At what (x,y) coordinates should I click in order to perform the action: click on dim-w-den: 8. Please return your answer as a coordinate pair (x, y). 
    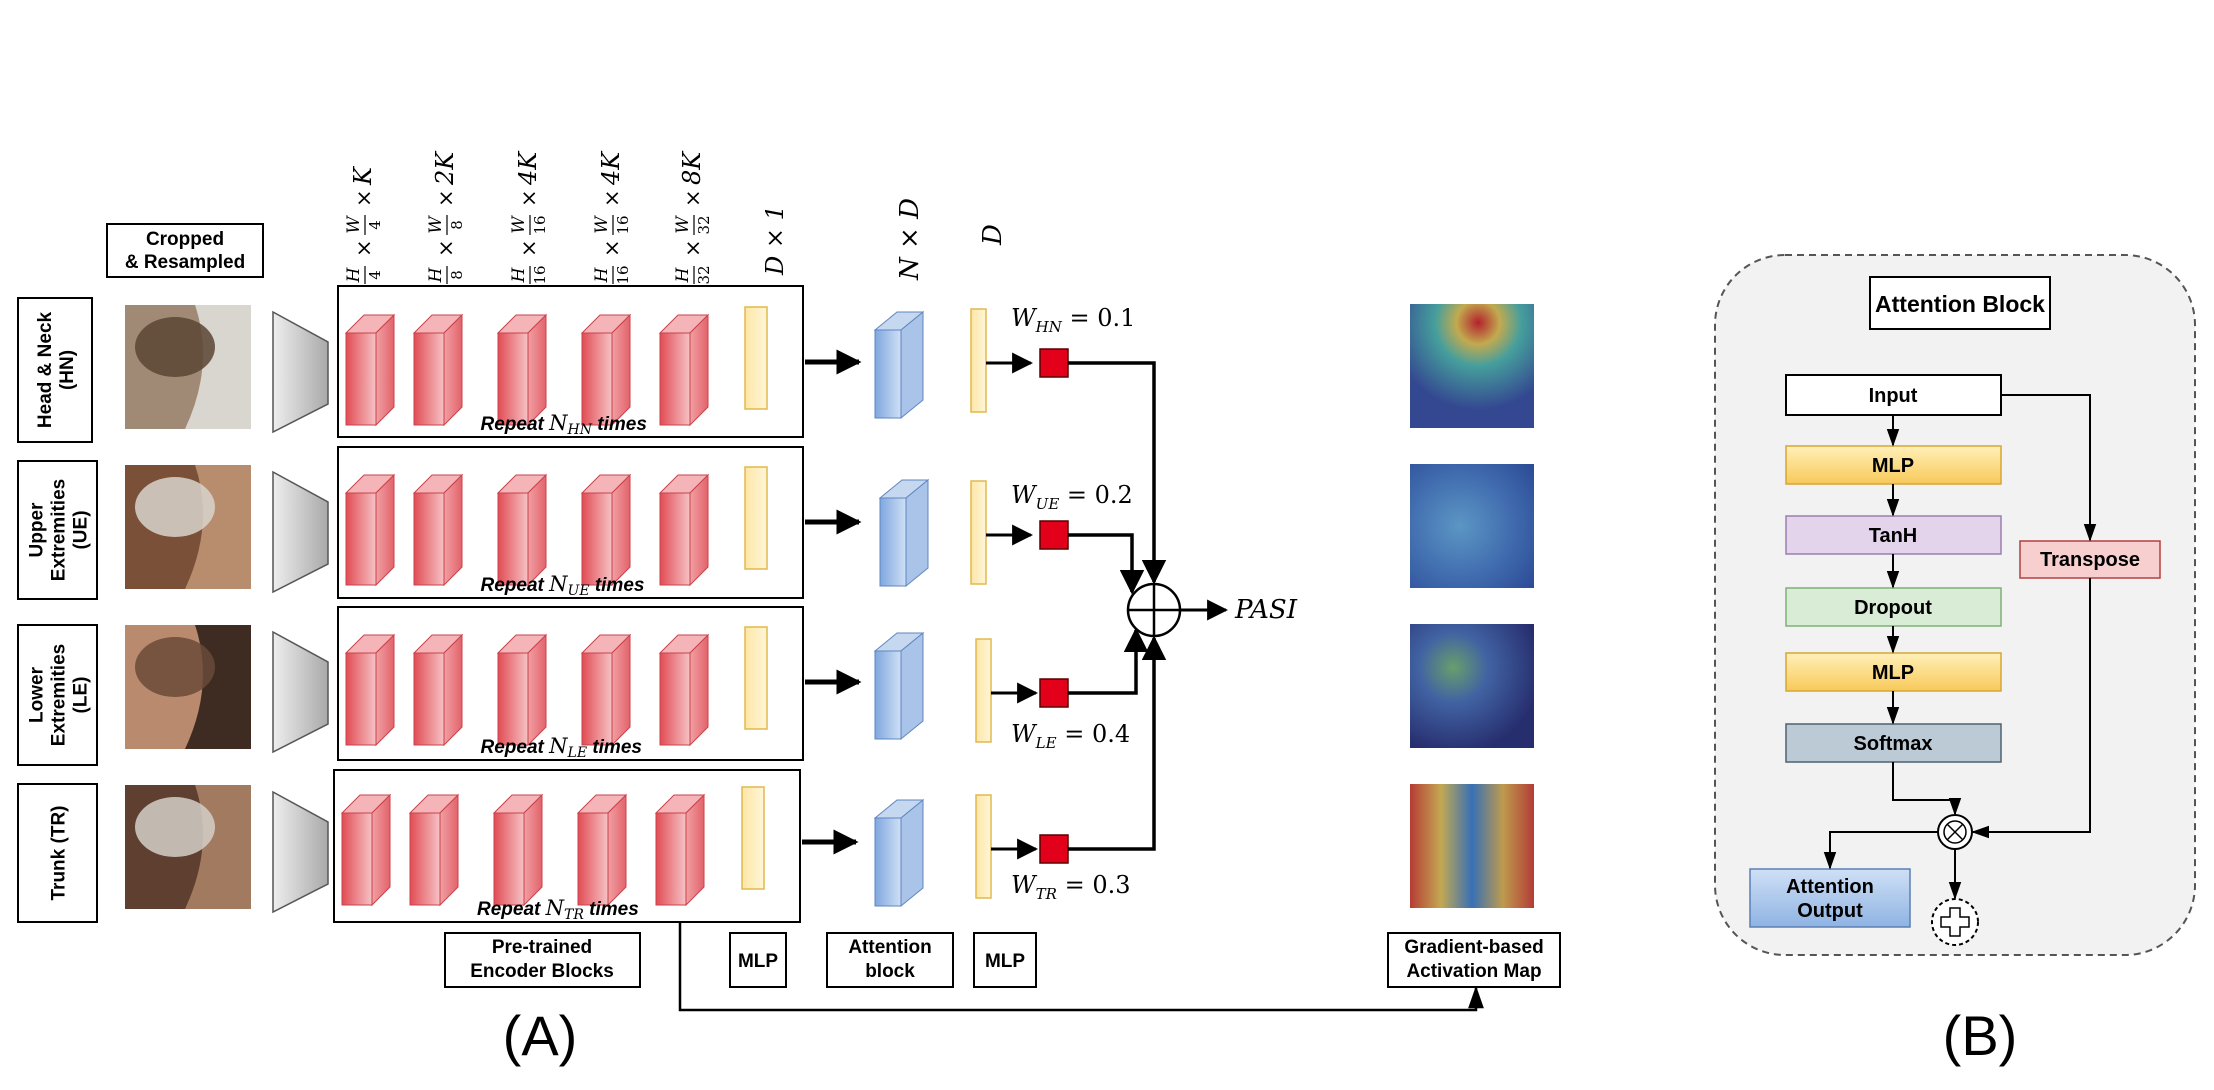
    Looking at the image, I should click on (457, 225).